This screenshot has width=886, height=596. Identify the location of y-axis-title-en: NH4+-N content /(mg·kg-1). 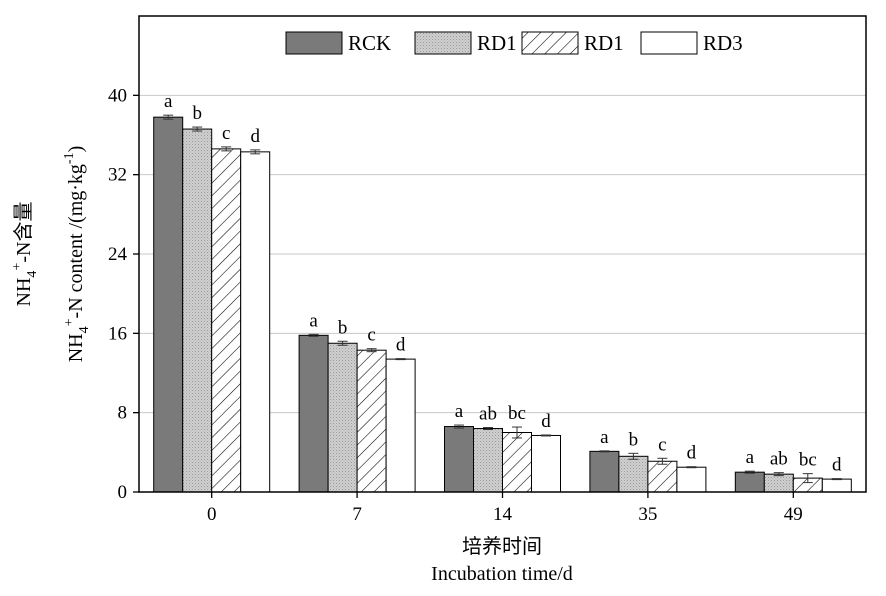
(77, 254).